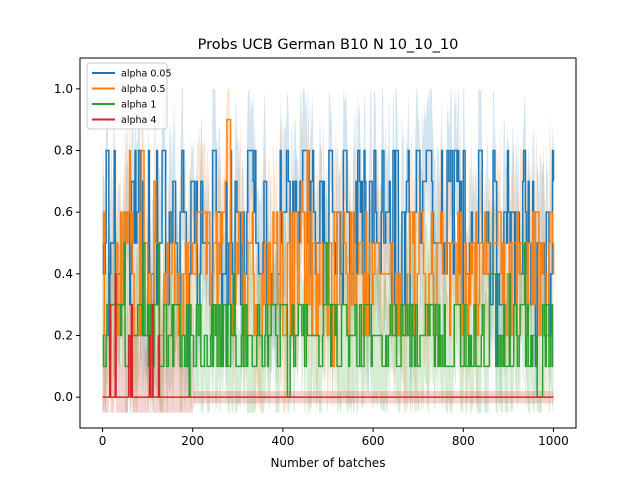 This screenshot has height=480, width=640. What do you see at coordinates (282, 441) in the screenshot?
I see `x-tick-label: 400` at bounding box center [282, 441].